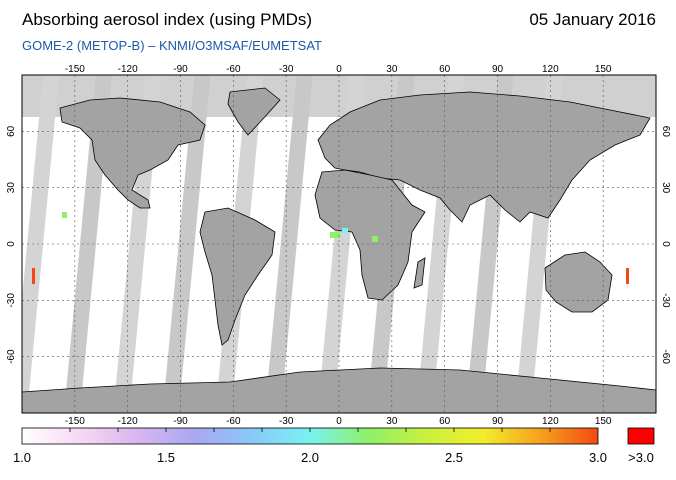  I want to click on colorbar-overflow-label: >3.0, so click(641, 457).